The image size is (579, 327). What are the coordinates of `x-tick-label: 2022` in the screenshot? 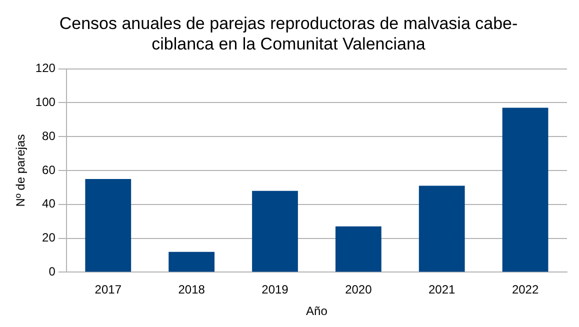 It's located at (525, 289).